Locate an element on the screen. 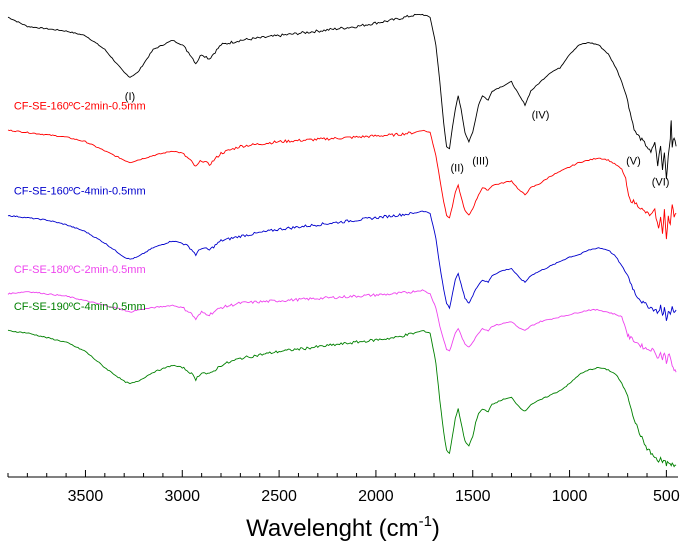 This screenshot has width=688, height=554. peak-annotation-4: (IV) is located at coordinates (541, 116).